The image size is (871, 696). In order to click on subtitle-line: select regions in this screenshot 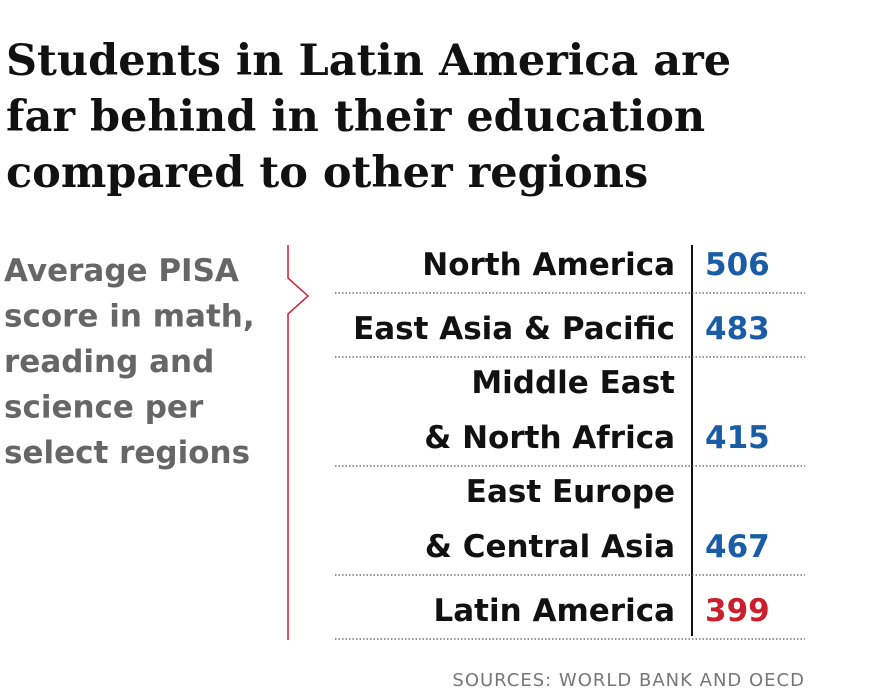, I will do `click(127, 453)`.